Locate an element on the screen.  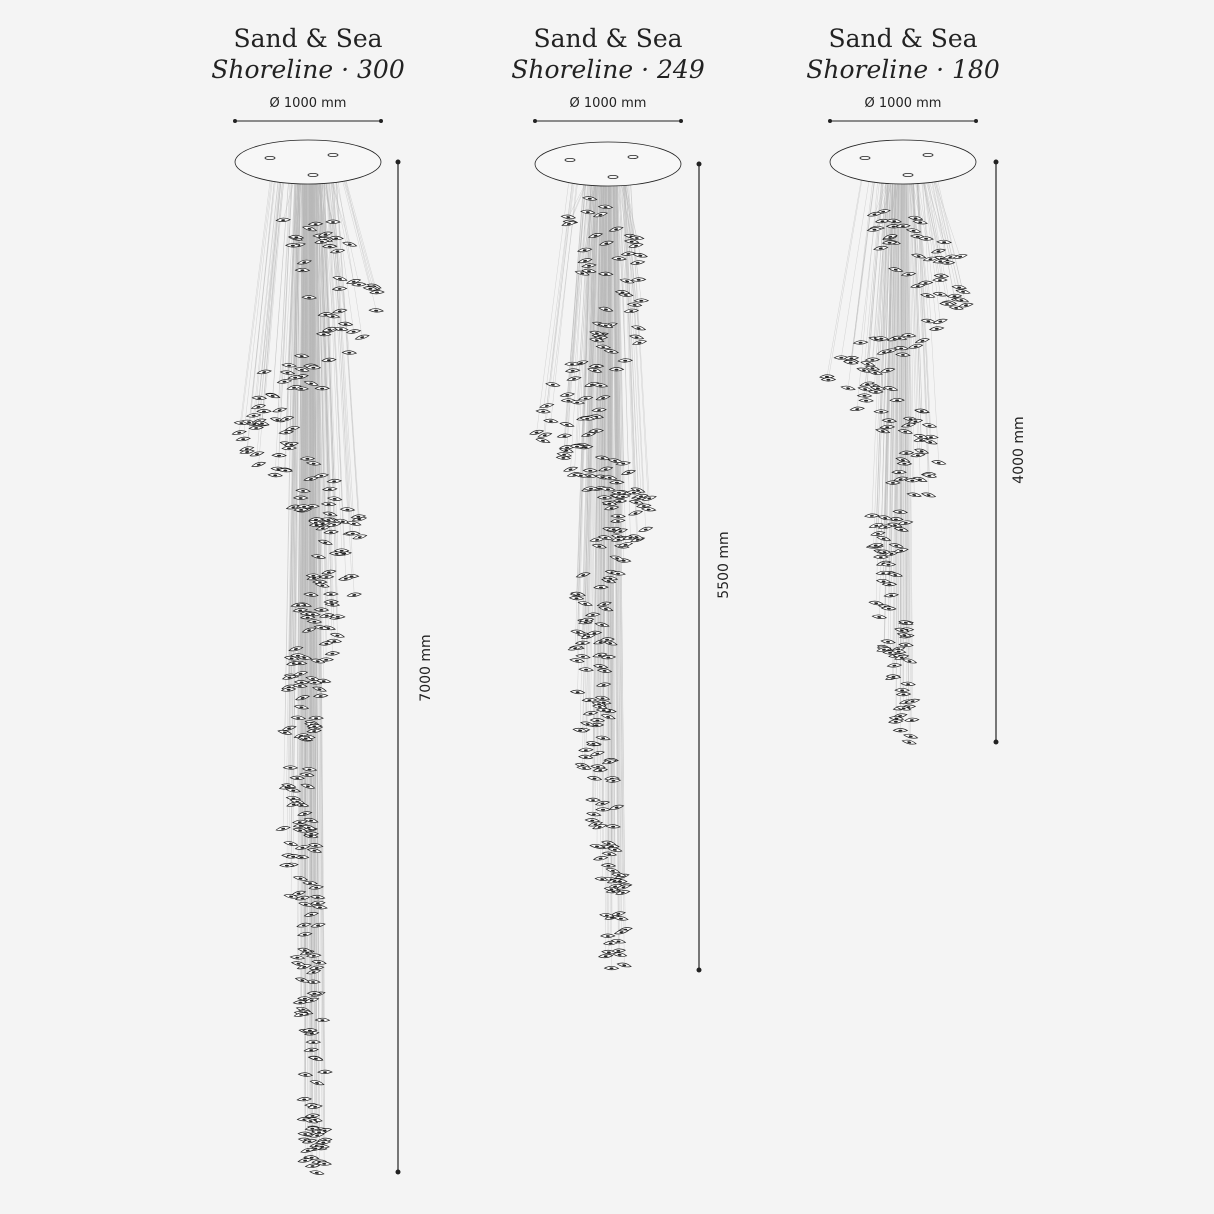
diameter-label: Ø 1000 mm is located at coordinates (903, 103).